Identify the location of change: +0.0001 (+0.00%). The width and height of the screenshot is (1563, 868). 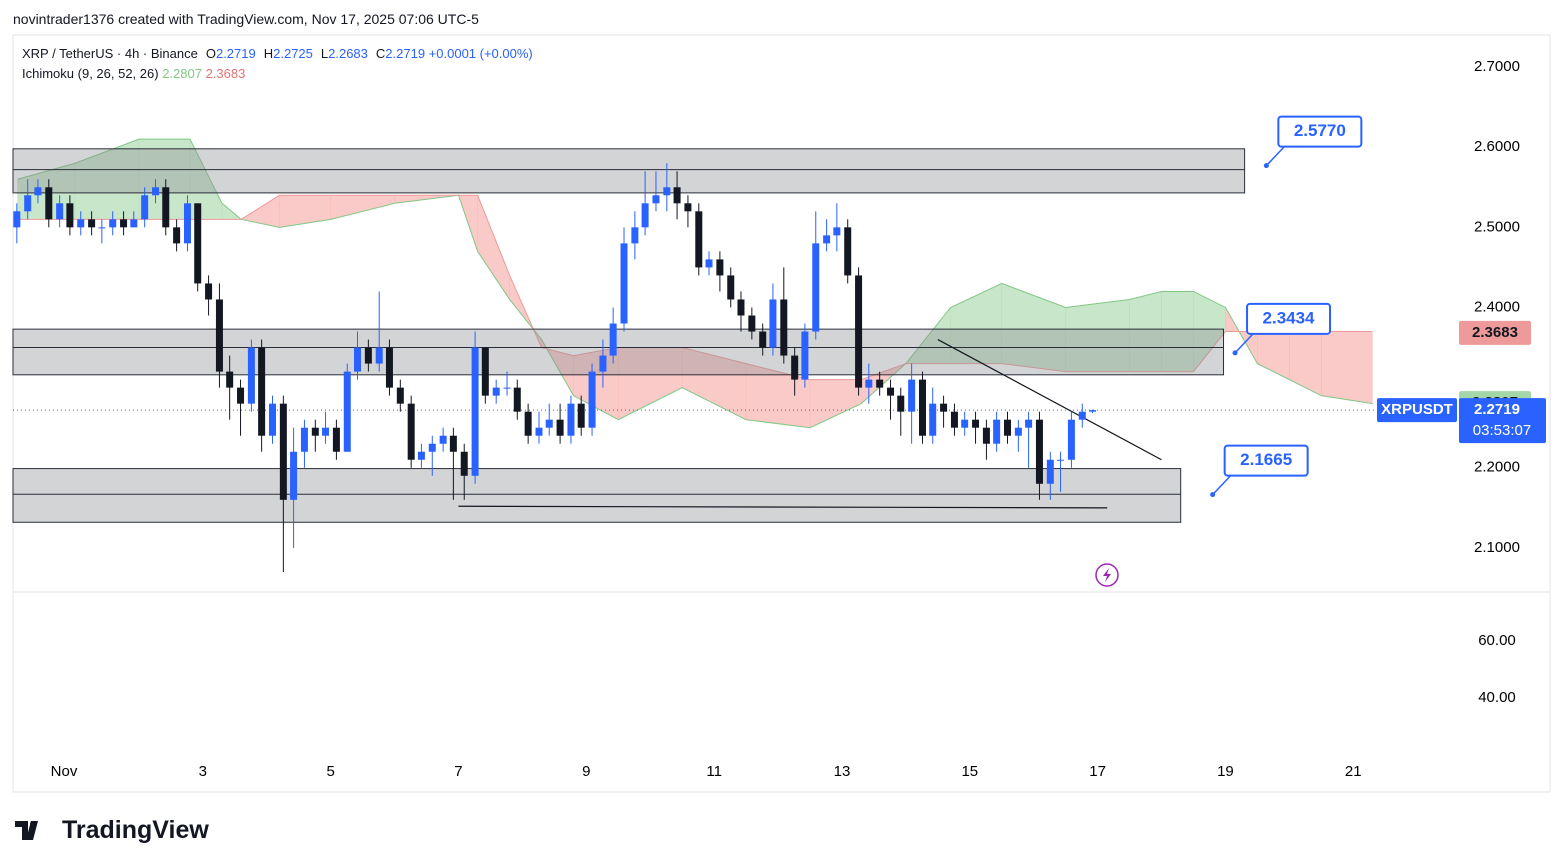
(480, 53).